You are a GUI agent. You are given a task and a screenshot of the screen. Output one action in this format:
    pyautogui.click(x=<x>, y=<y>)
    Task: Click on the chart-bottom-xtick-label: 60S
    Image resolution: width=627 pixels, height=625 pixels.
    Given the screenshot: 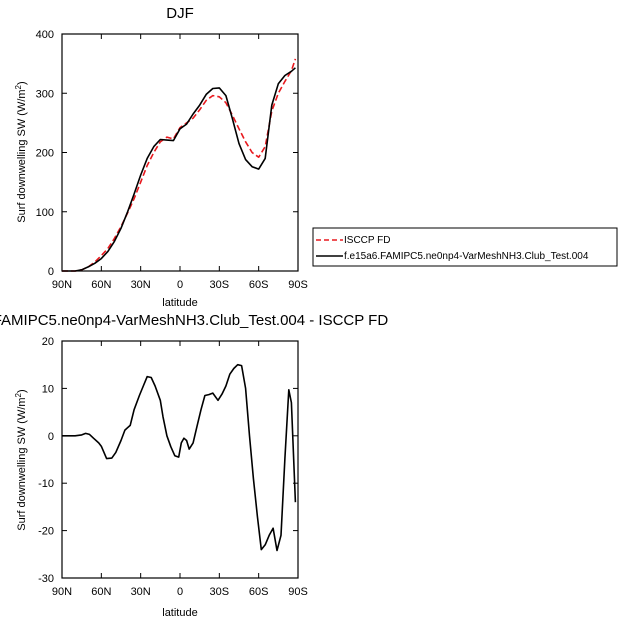 What is the action you would take?
    pyautogui.click(x=259, y=592)
    